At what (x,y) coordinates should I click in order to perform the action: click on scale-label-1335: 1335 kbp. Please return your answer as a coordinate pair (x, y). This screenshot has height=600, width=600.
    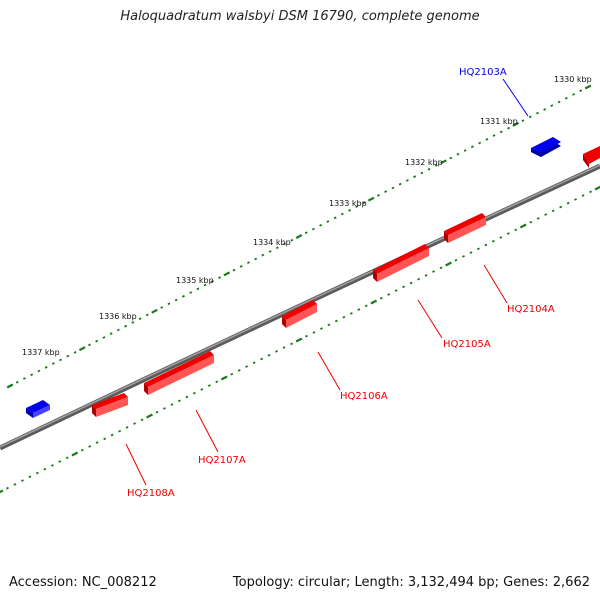
    Looking at the image, I should click on (195, 280).